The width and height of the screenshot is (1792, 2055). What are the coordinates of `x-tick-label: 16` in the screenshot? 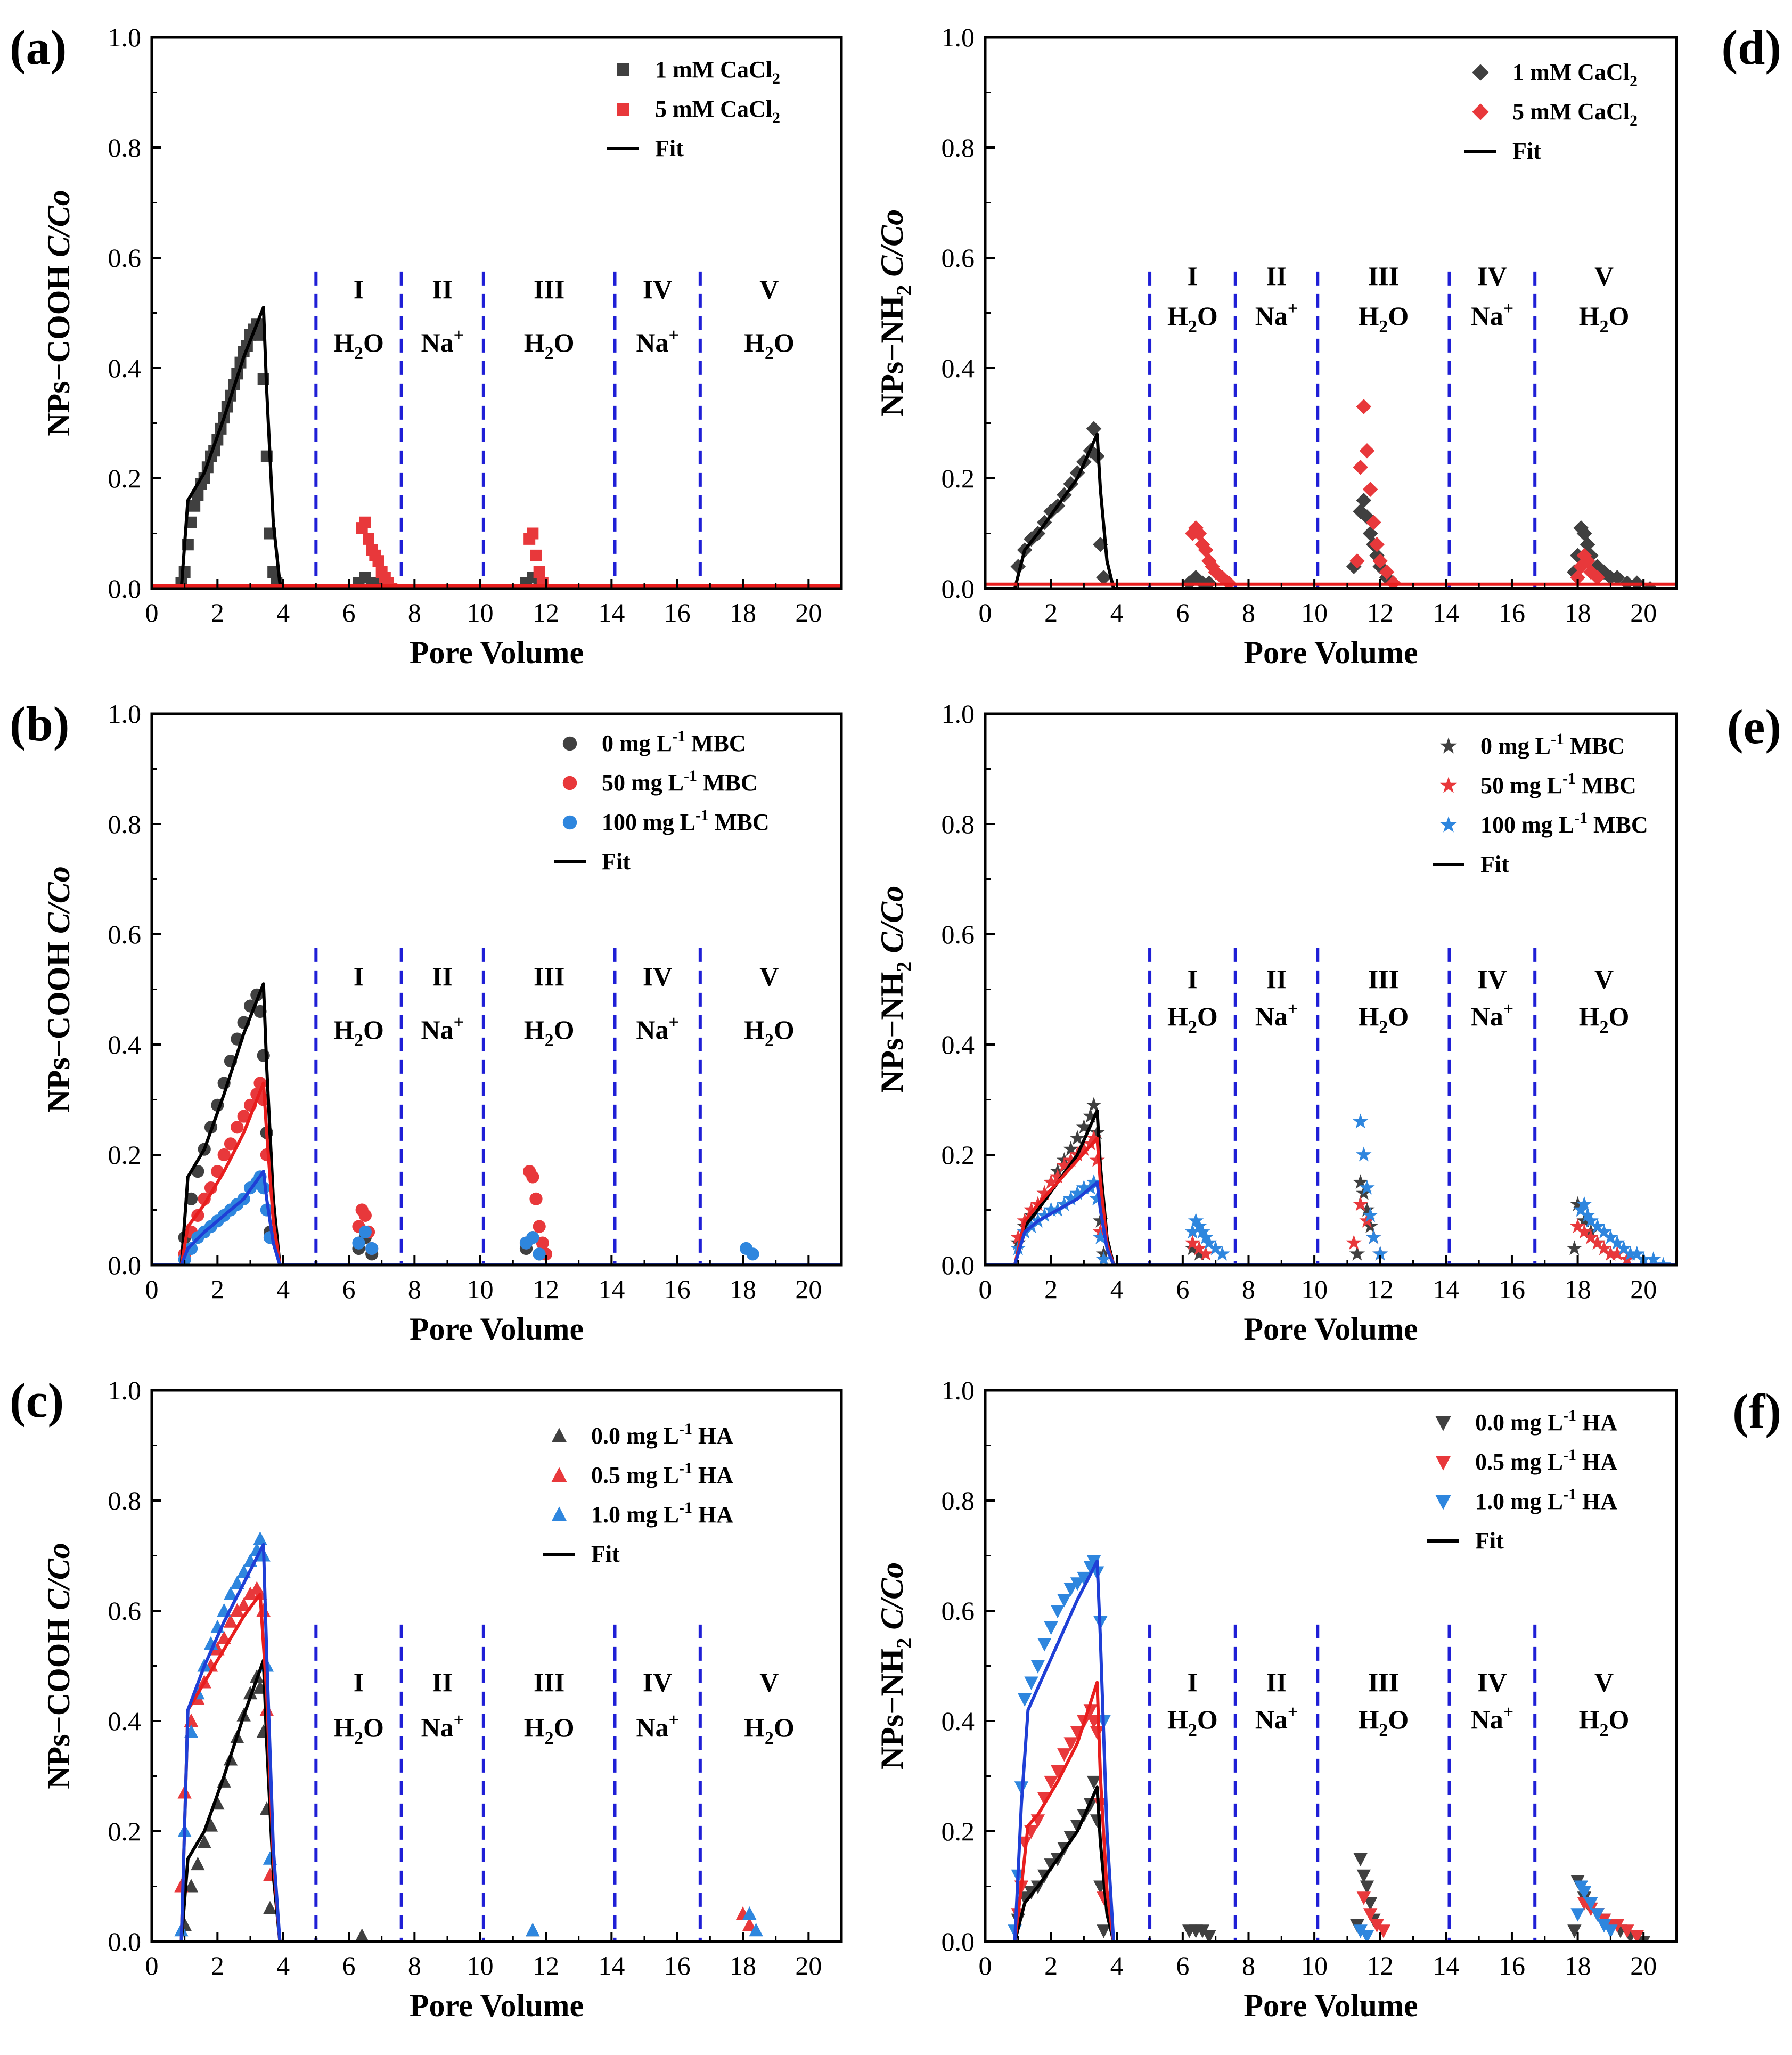 It's located at (1512, 612).